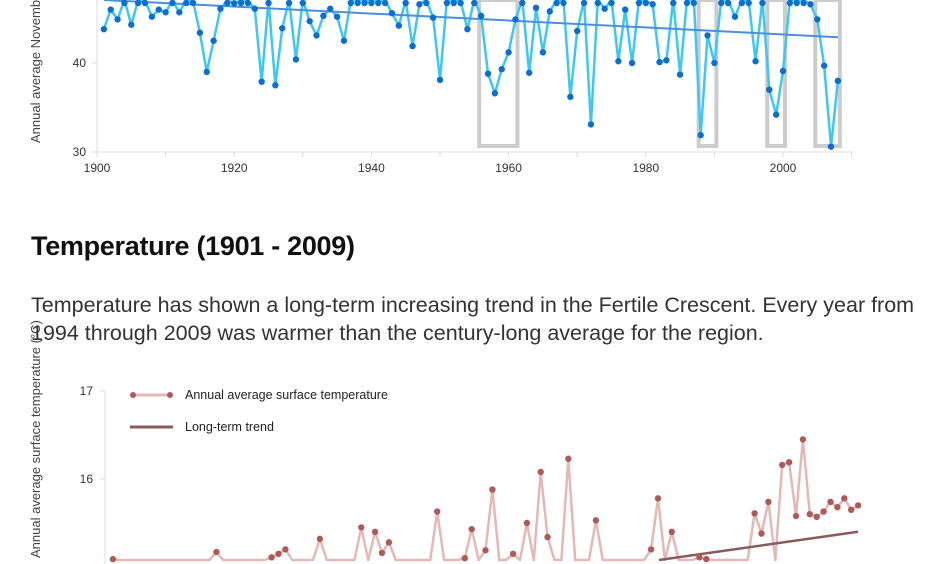 Image resolution: width=940 pixels, height=564 pixels. I want to click on x-tick-label: 1900, so click(97, 168).